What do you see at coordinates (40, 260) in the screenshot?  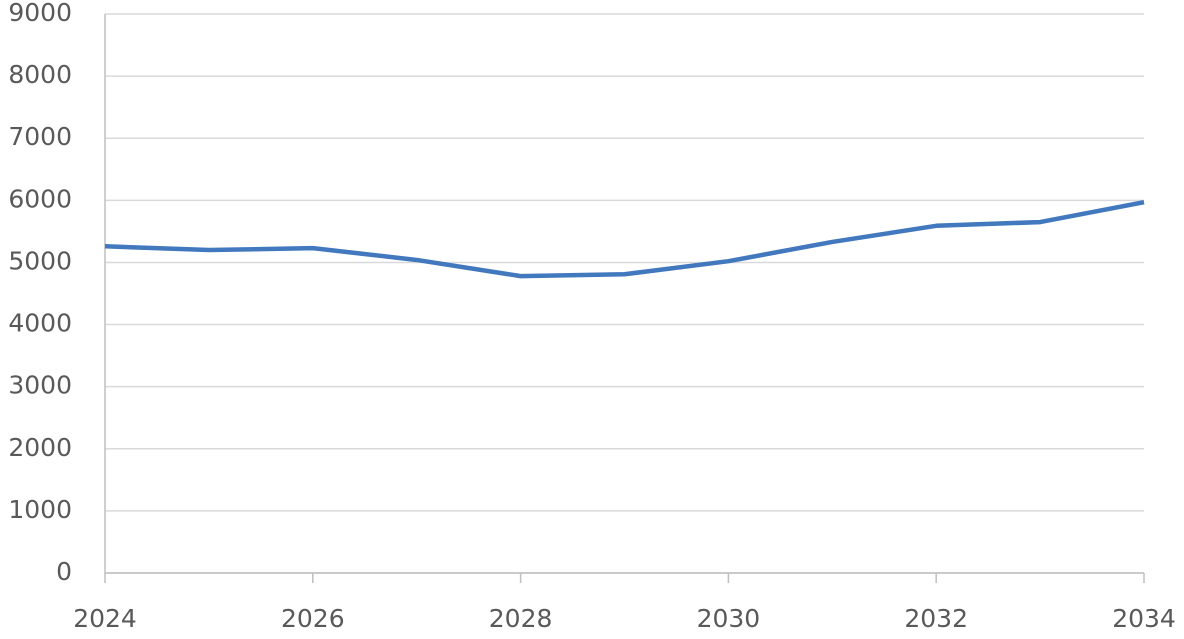 I see `y-tick-label: 5000` at bounding box center [40, 260].